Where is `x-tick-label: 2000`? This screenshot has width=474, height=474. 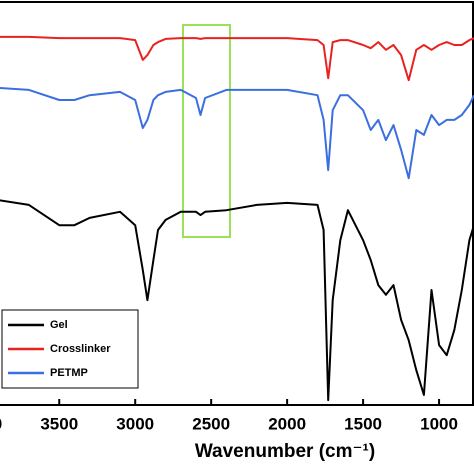 x-tick-label: 2000 is located at coordinates (287, 423).